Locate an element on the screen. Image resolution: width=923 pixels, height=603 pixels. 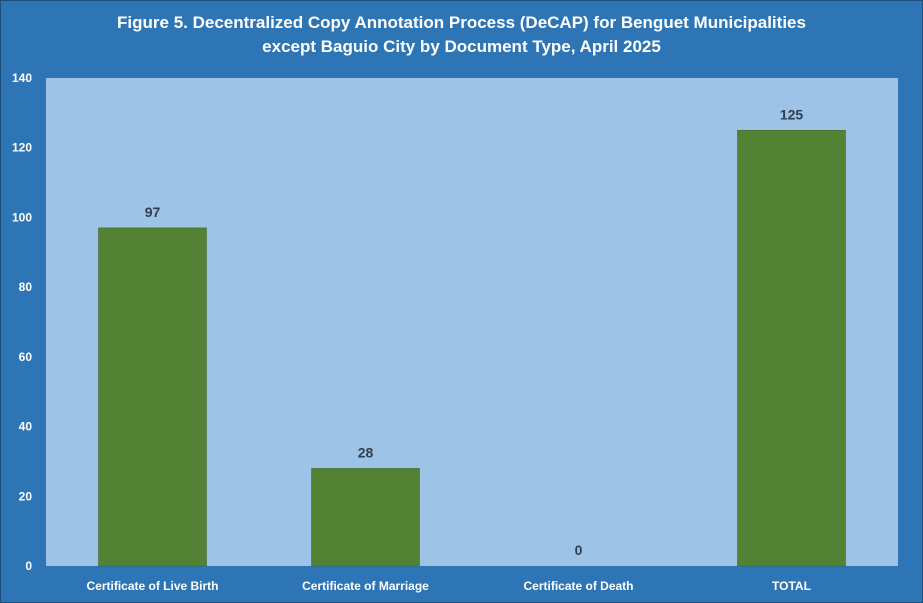
y-tick-label: 140 is located at coordinates (22, 78).